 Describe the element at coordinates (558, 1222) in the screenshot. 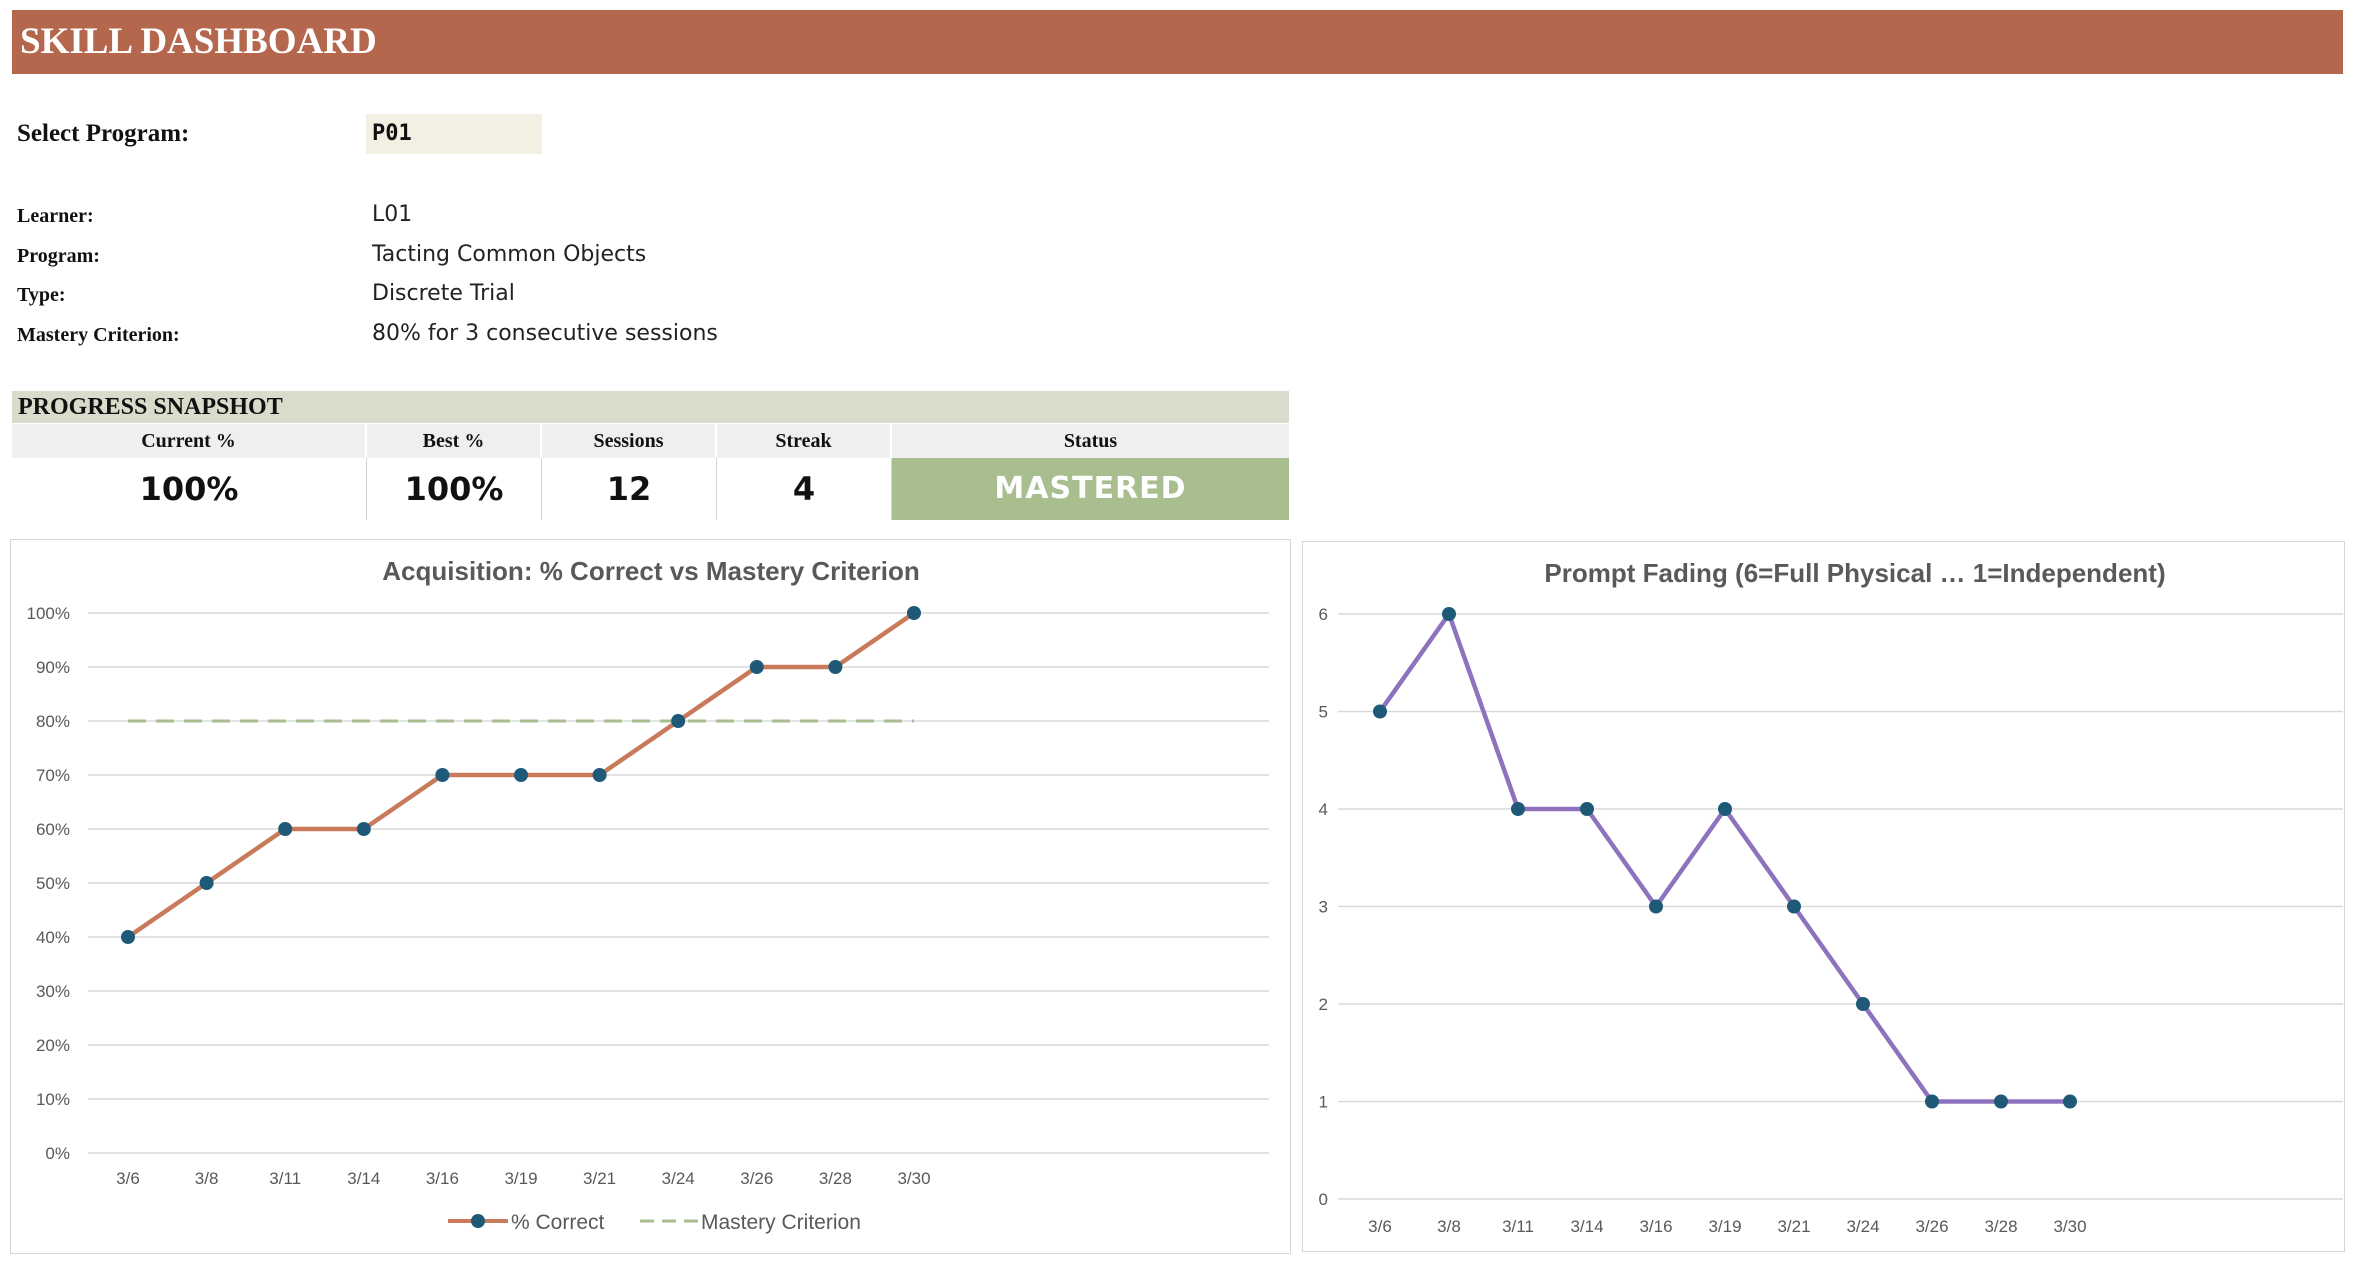

I see `legend-correct-label: % Correct` at that location.